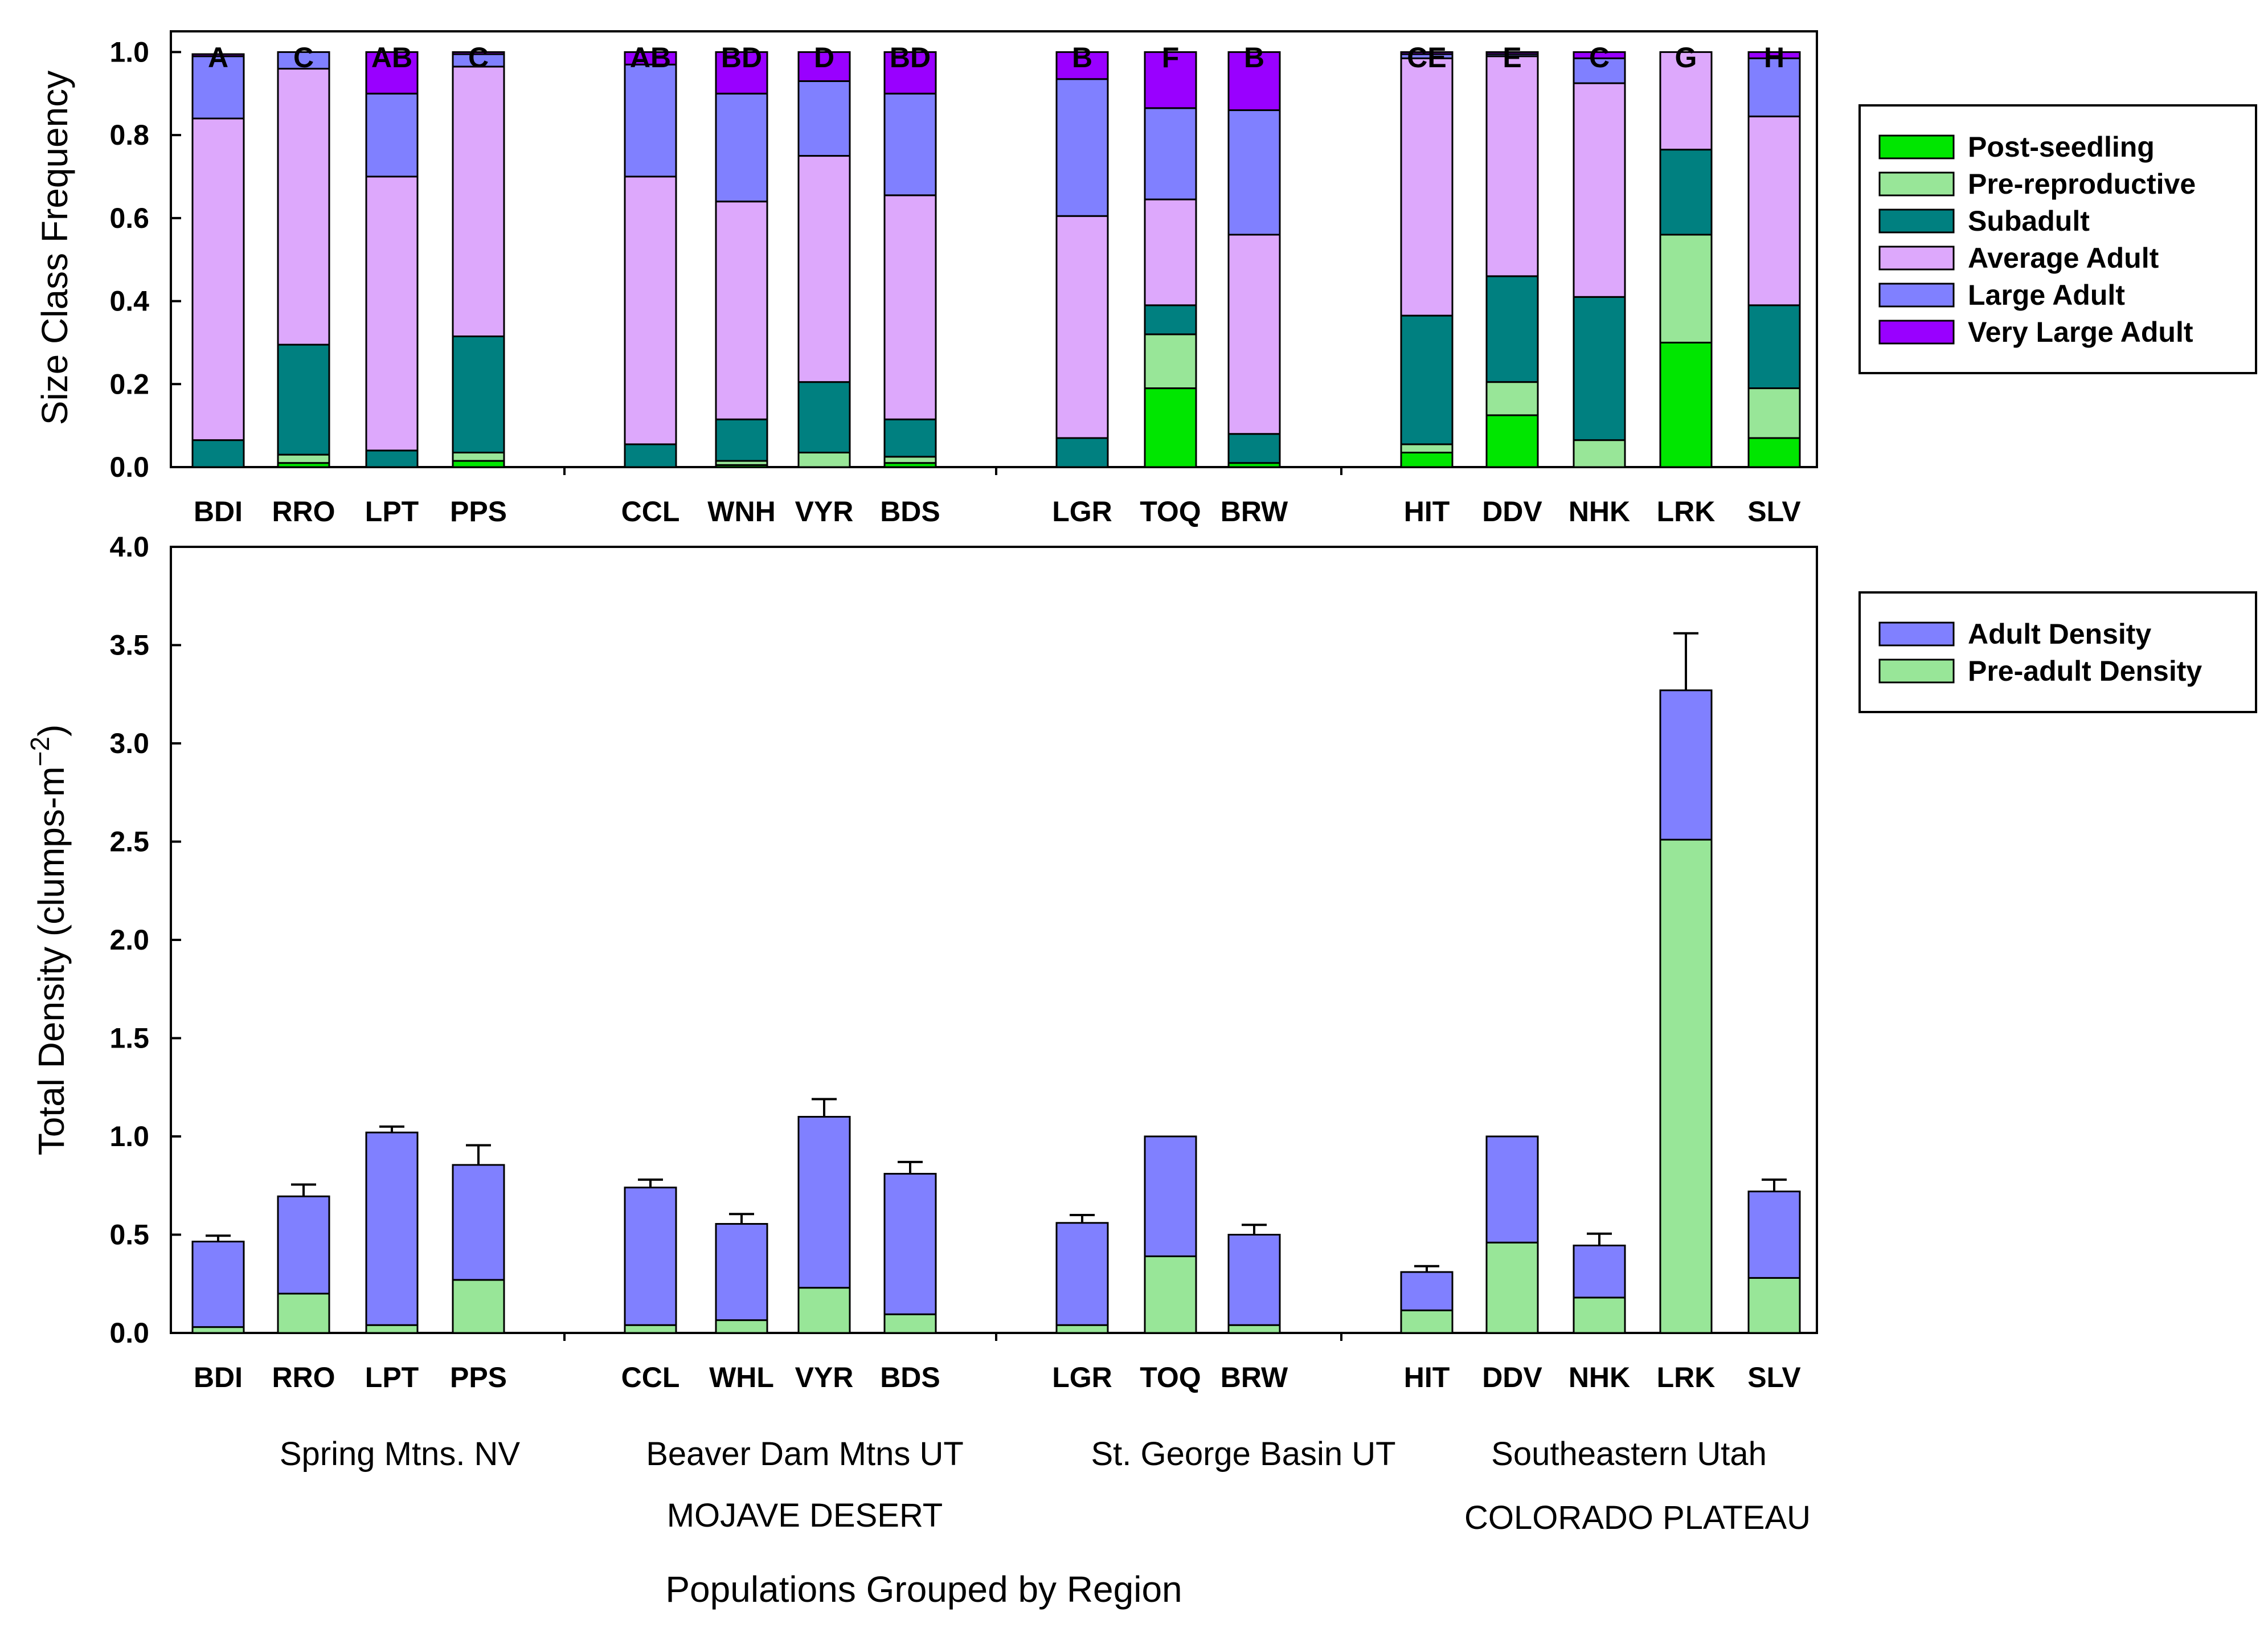 This screenshot has width=2268, height=1632. What do you see at coordinates (1774, 453) in the screenshot?
I see `bar-slv-post-seedling` at bounding box center [1774, 453].